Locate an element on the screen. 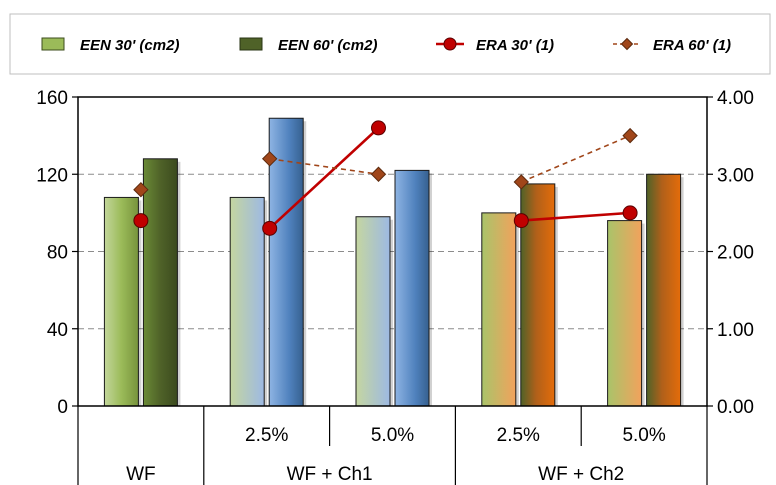 Image resolution: width=776 pixels, height=485 pixels. y2-tick-label: 0.00 is located at coordinates (735, 407).